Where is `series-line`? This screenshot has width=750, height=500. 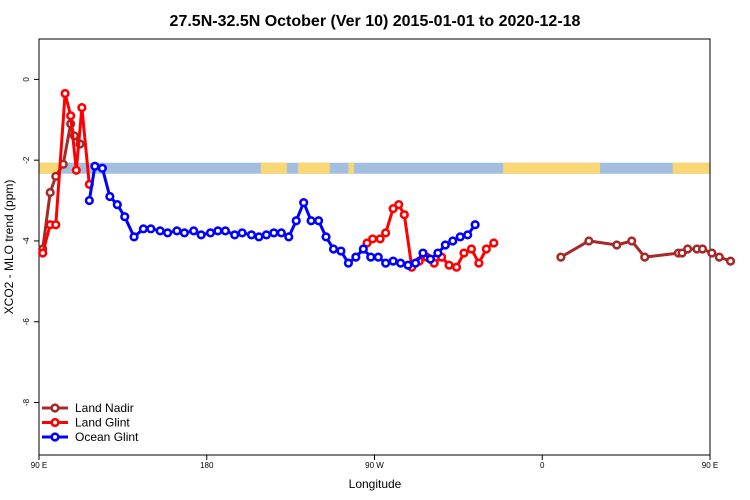 series-line is located at coordinates (282, 215).